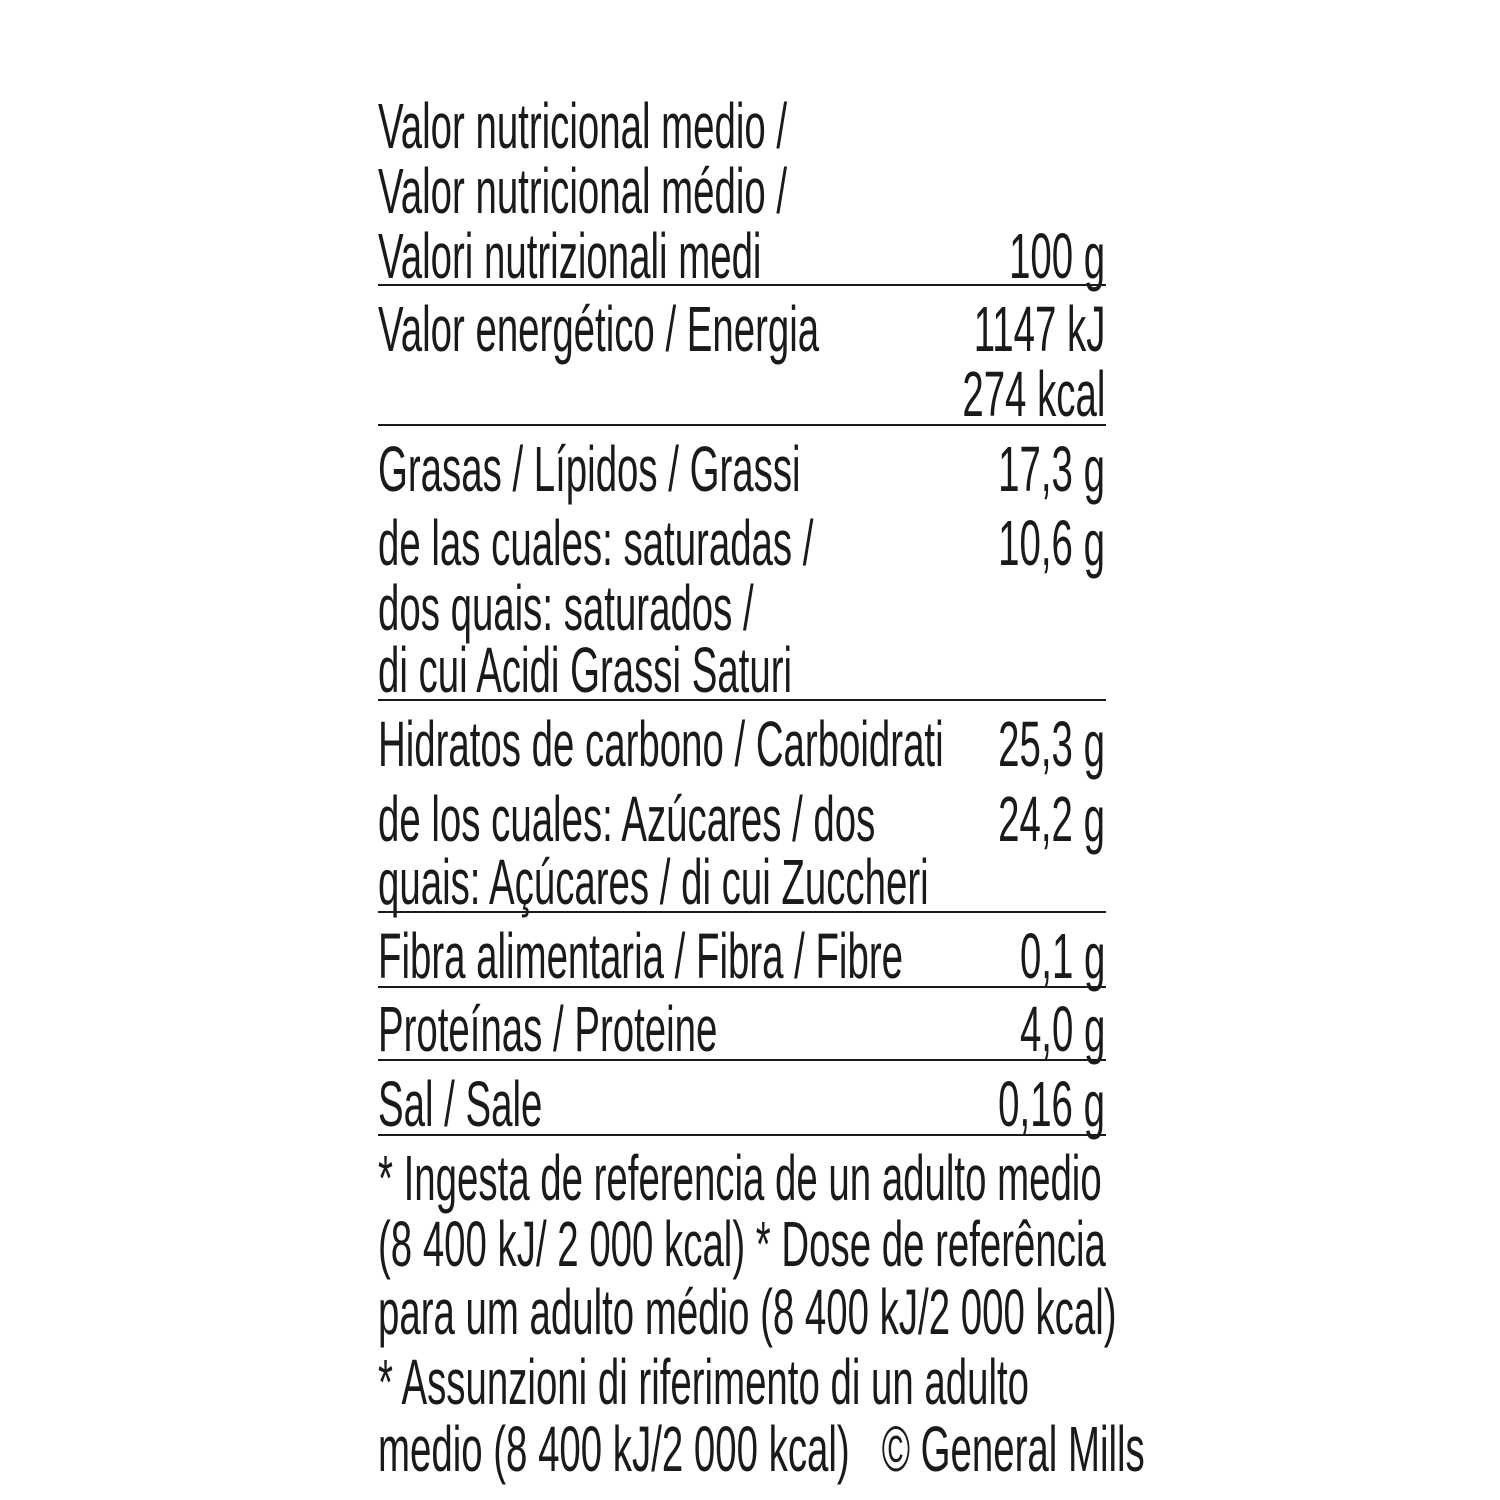 The width and height of the screenshot is (1500, 1500). Describe the element at coordinates (570, 256) in the screenshot. I see `header-line-3: Valori nutrizionali medi` at that location.